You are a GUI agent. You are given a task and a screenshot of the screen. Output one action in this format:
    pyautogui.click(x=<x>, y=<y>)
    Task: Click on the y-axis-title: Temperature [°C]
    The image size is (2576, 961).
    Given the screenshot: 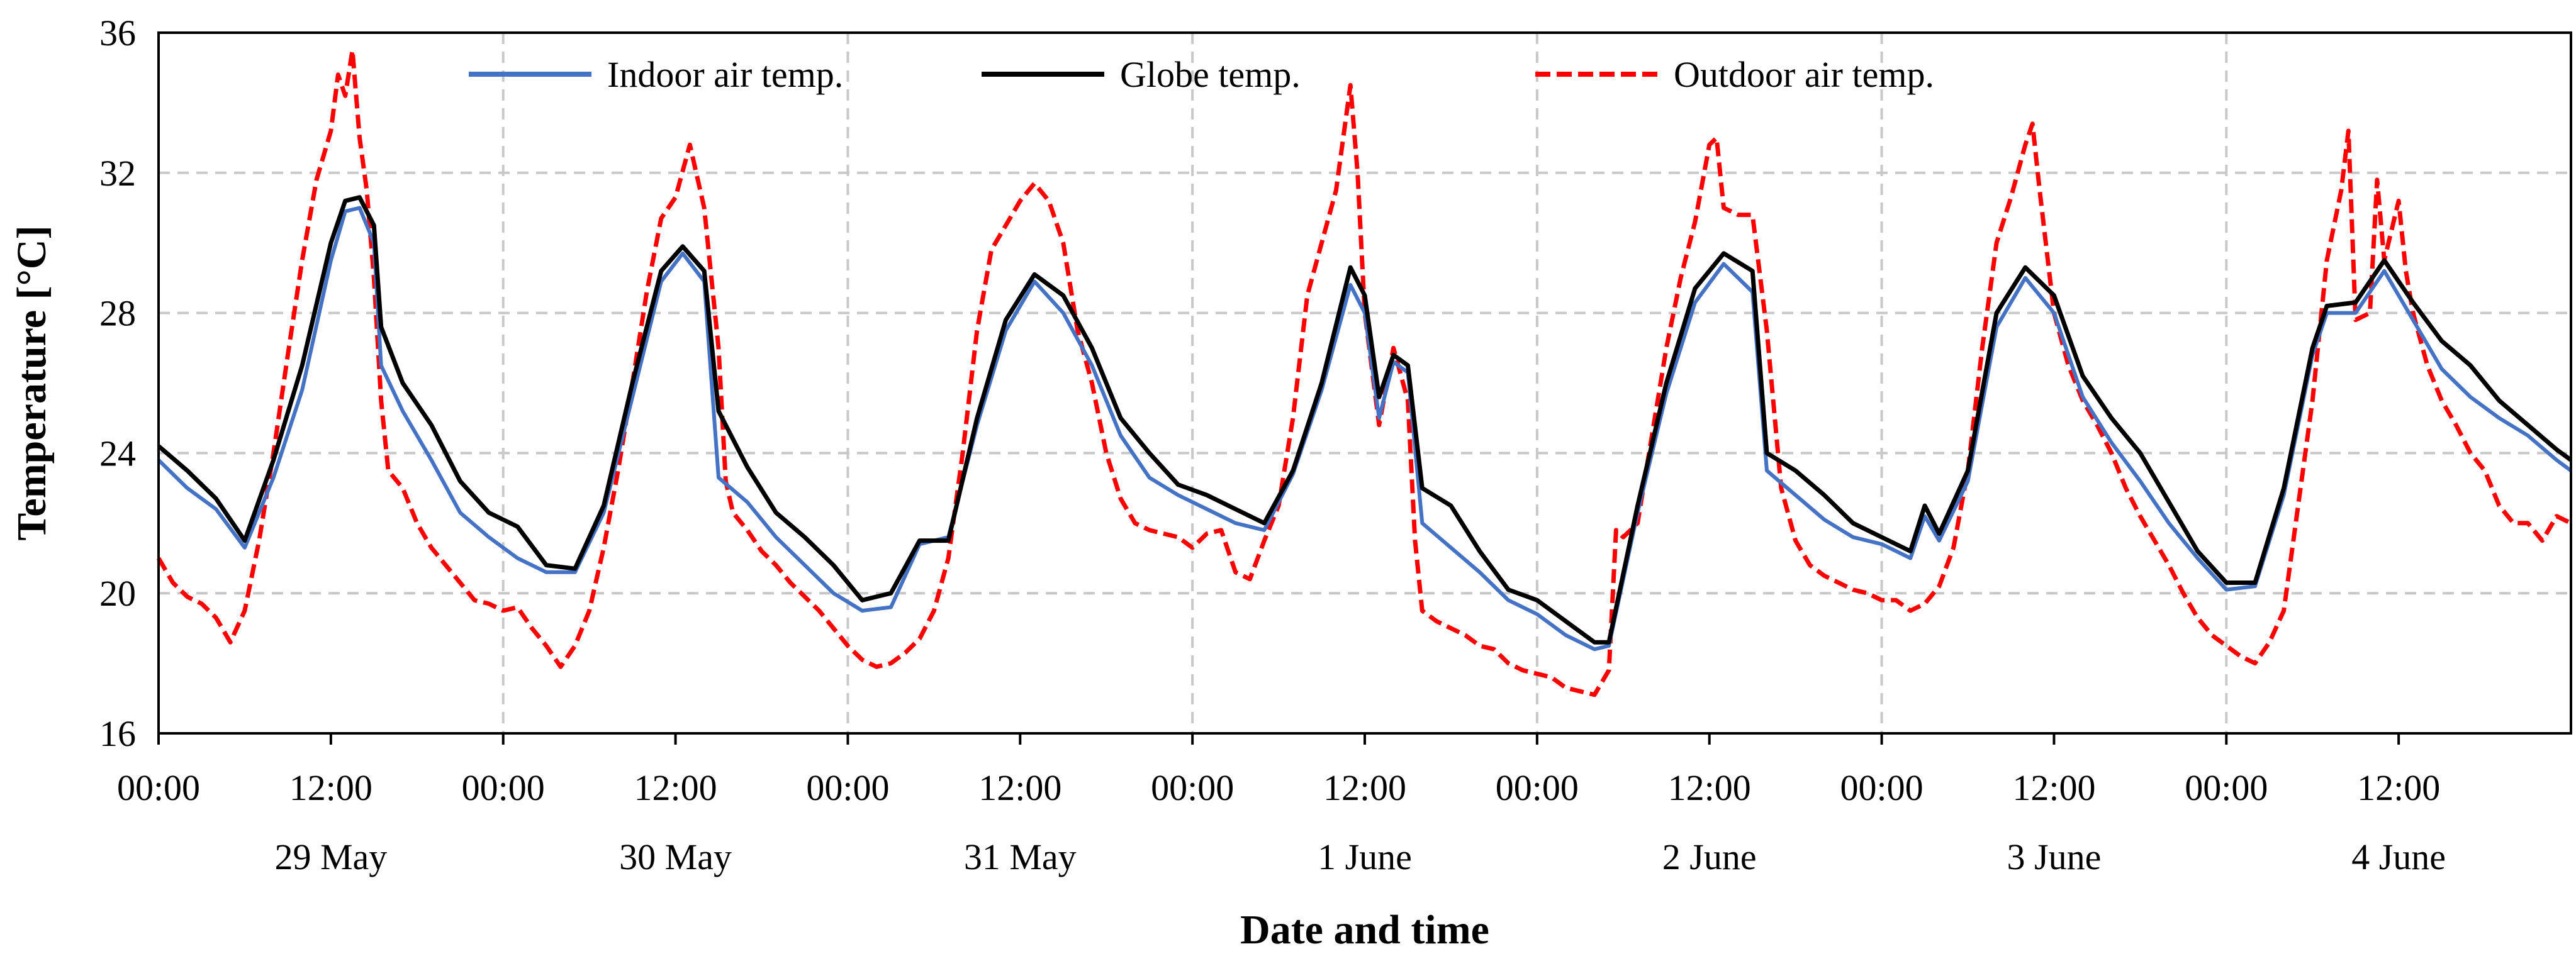 What is the action you would take?
    pyautogui.click(x=32, y=383)
    